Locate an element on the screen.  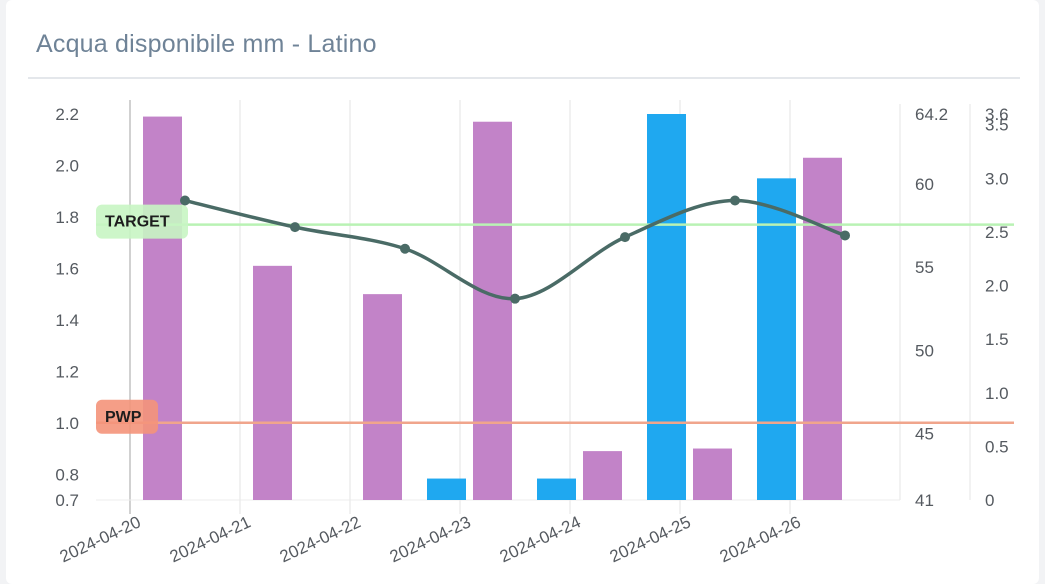
y-axis-right-tick: 0.5 is located at coordinates (997, 446).